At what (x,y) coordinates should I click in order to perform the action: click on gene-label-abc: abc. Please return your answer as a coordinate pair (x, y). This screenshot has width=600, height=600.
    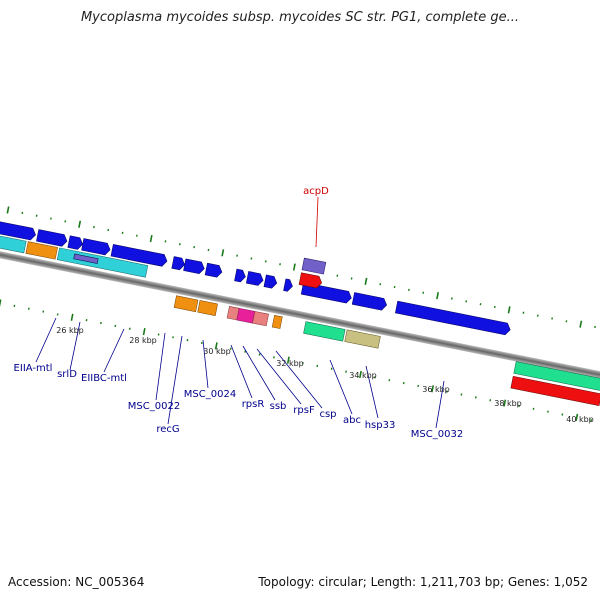
    Looking at the image, I should click on (352, 420).